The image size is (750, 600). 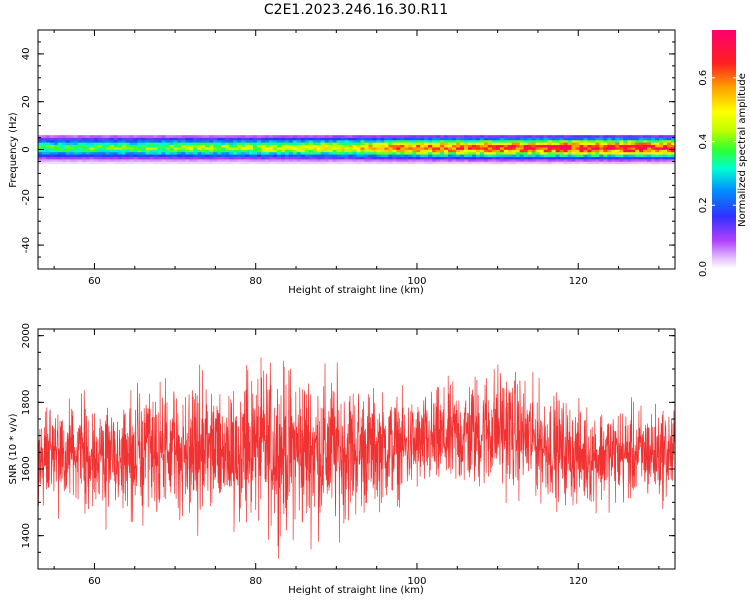 I want to click on colorbar-ticks: 0.00.20.40.6, so click(x=717, y=173).